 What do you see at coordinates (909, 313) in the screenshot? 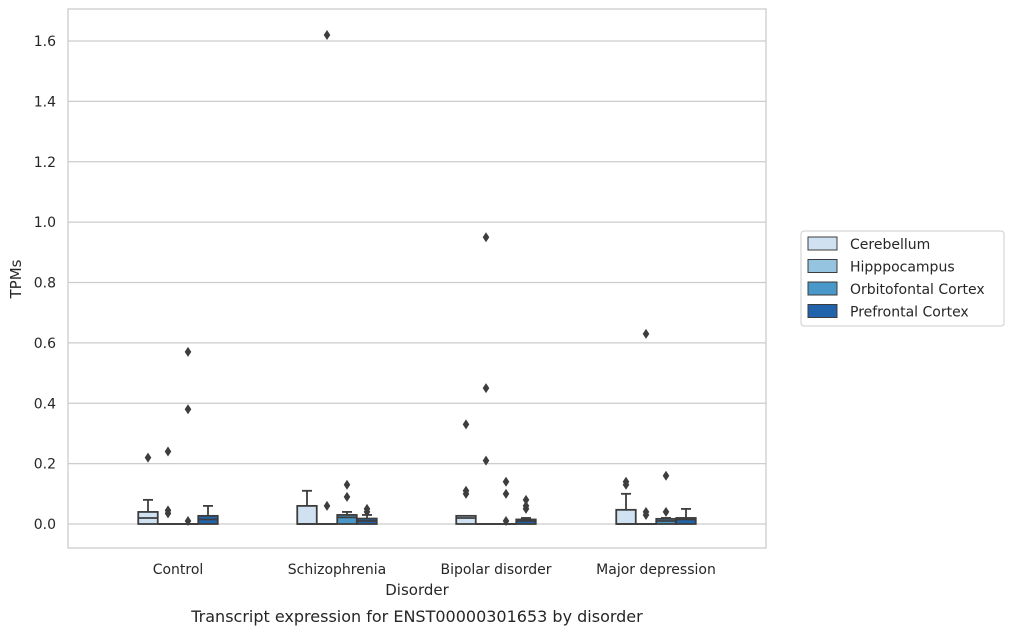
I see `legend-entry-label: Prefrontal Cortex` at bounding box center [909, 313].